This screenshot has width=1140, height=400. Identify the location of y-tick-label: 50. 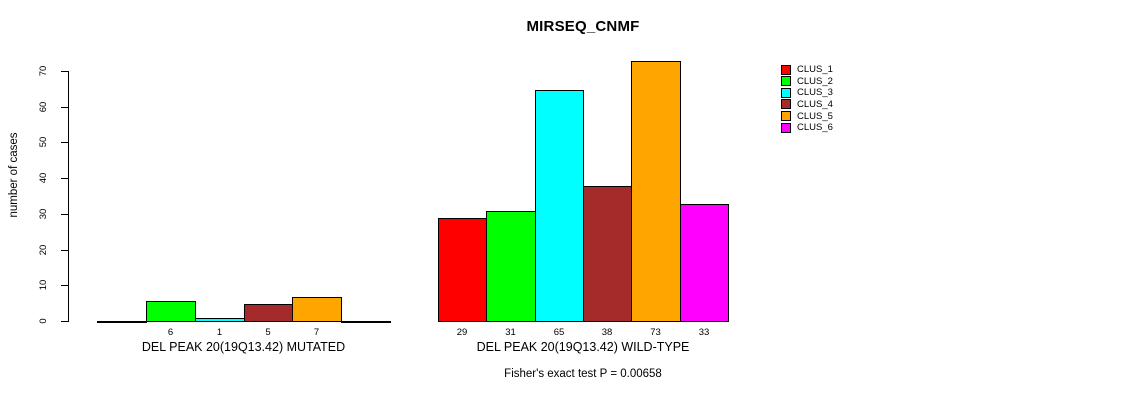
(43, 142).